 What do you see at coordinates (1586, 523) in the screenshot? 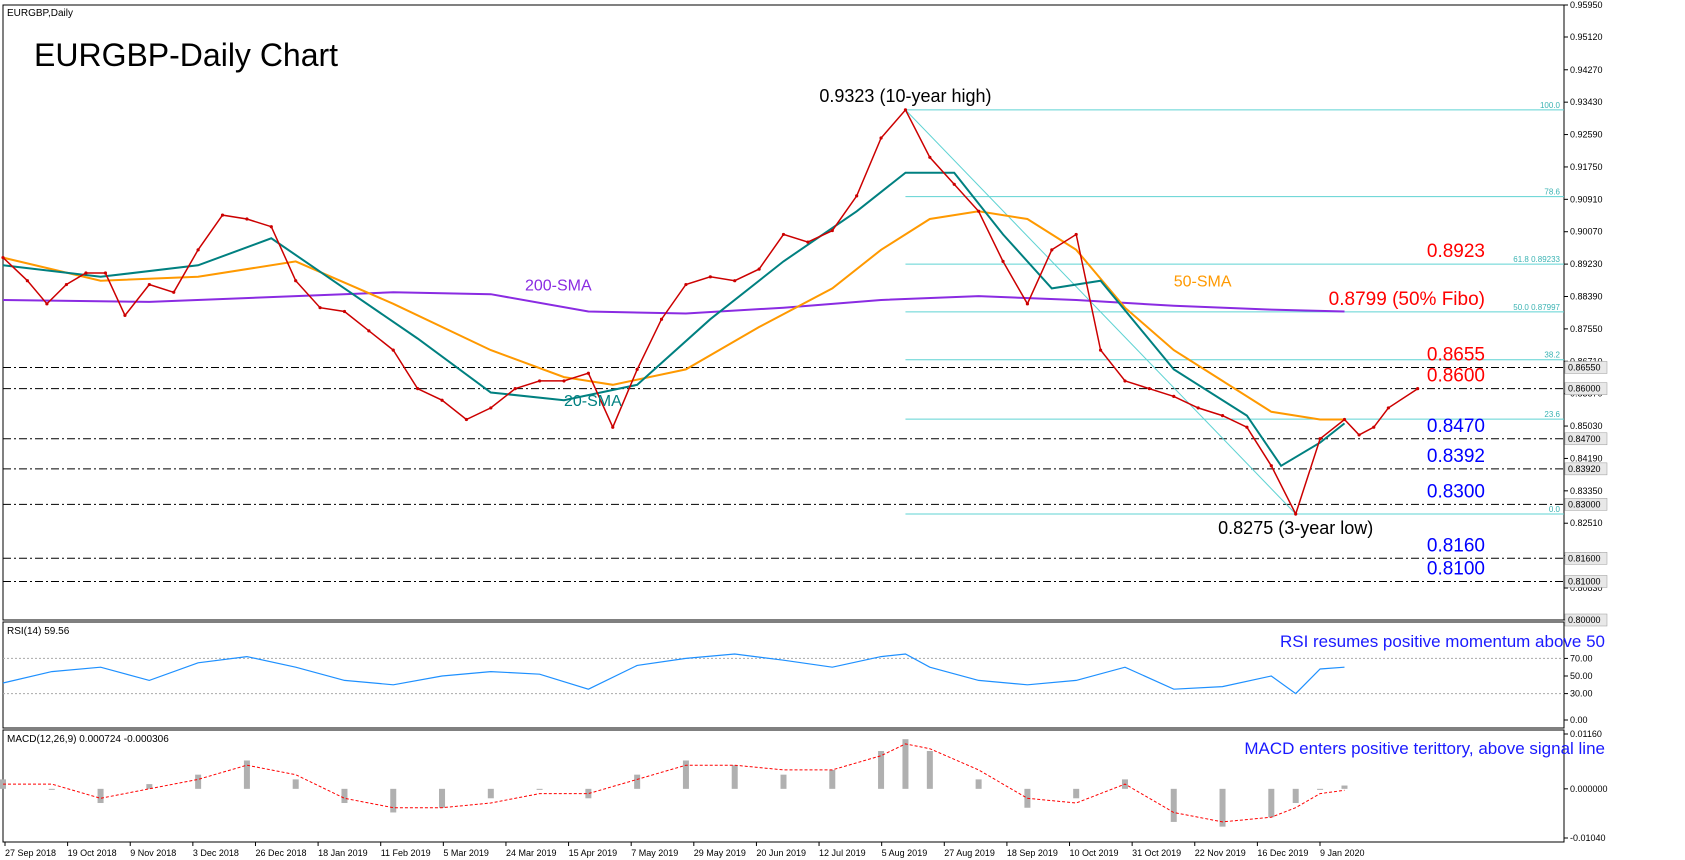
I see `price-tick-label: 0.82510` at bounding box center [1586, 523].